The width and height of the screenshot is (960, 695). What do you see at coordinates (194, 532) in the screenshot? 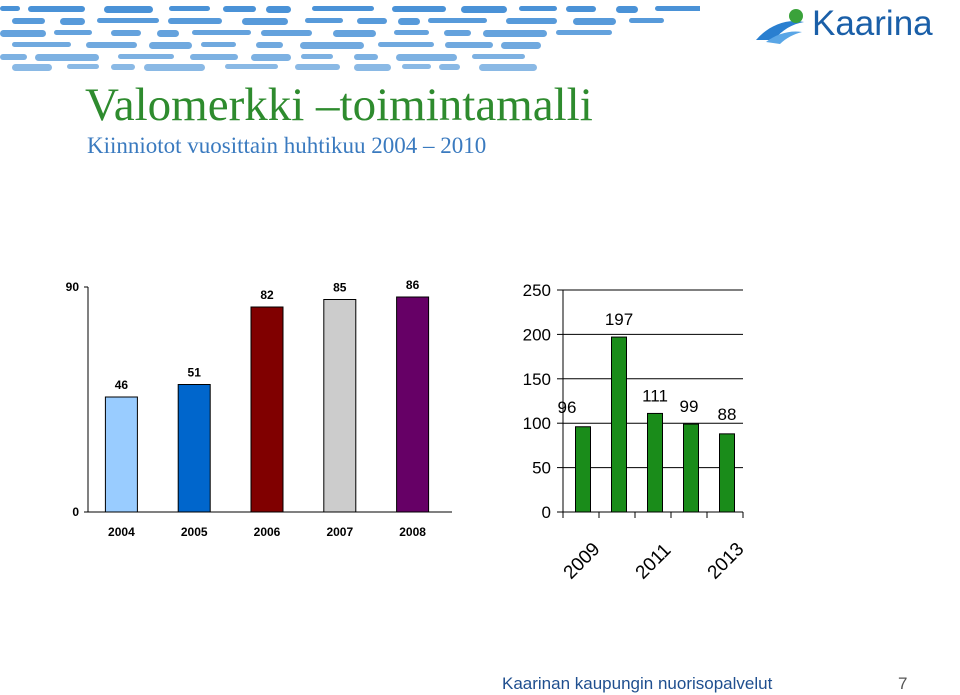
I see `x-tick-label: 2005` at bounding box center [194, 532].